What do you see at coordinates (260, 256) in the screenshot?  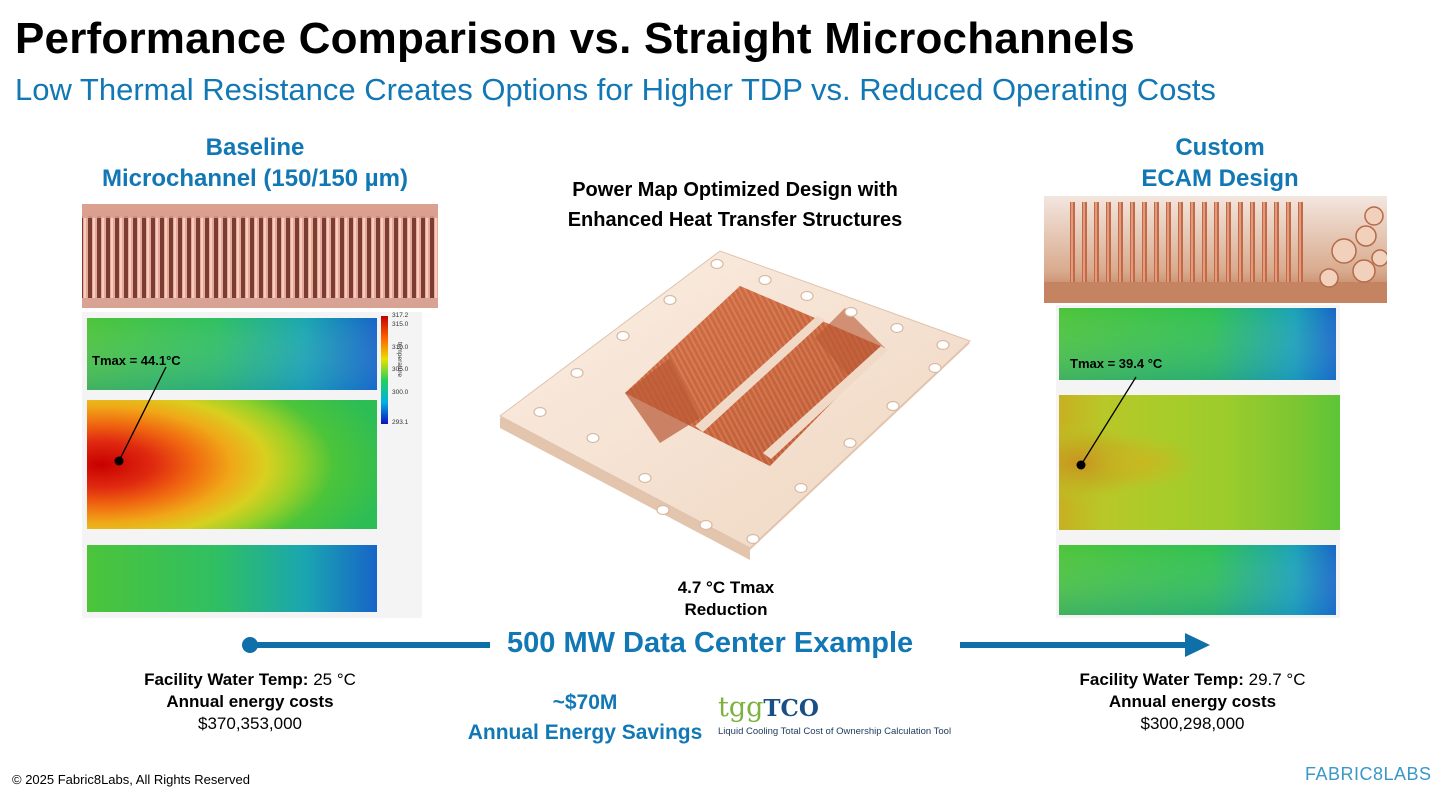 I see `baseline-fins-photo` at bounding box center [260, 256].